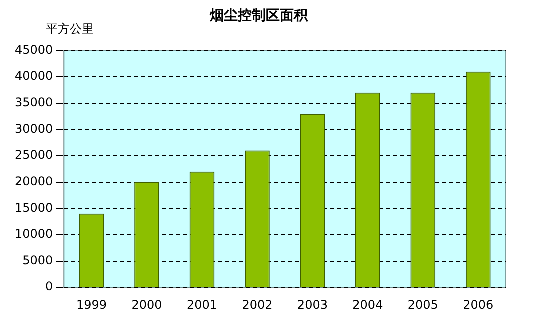  What do you see at coordinates (202, 305) in the screenshot?
I see `x-tick-label: 2001` at bounding box center [202, 305].